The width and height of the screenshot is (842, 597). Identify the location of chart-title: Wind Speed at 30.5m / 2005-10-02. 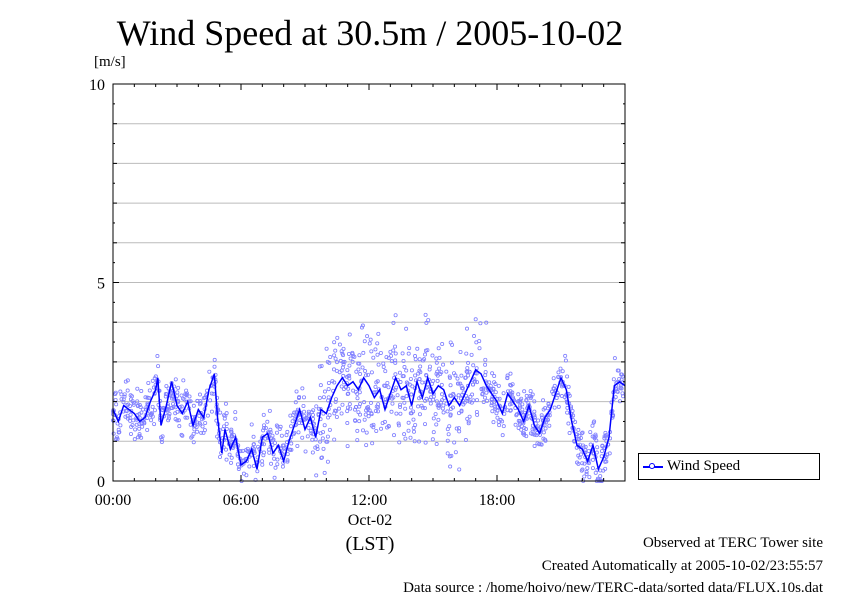
(370, 33).